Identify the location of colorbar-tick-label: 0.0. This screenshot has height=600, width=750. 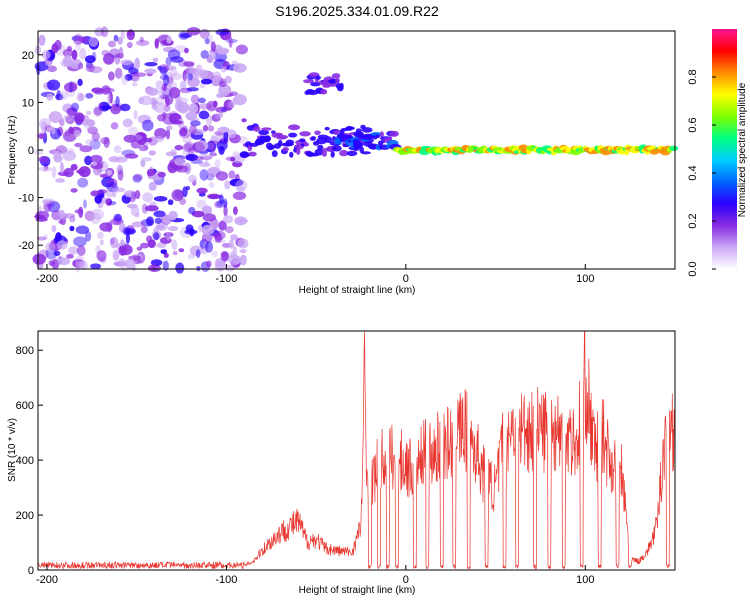
(693, 268).